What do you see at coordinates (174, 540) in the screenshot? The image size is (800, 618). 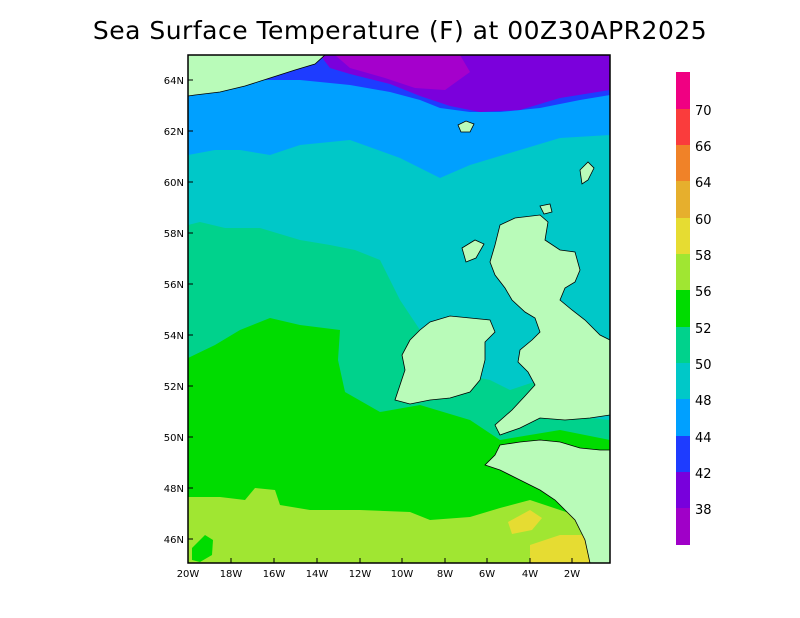 I see `lat-label: 46N` at bounding box center [174, 540].